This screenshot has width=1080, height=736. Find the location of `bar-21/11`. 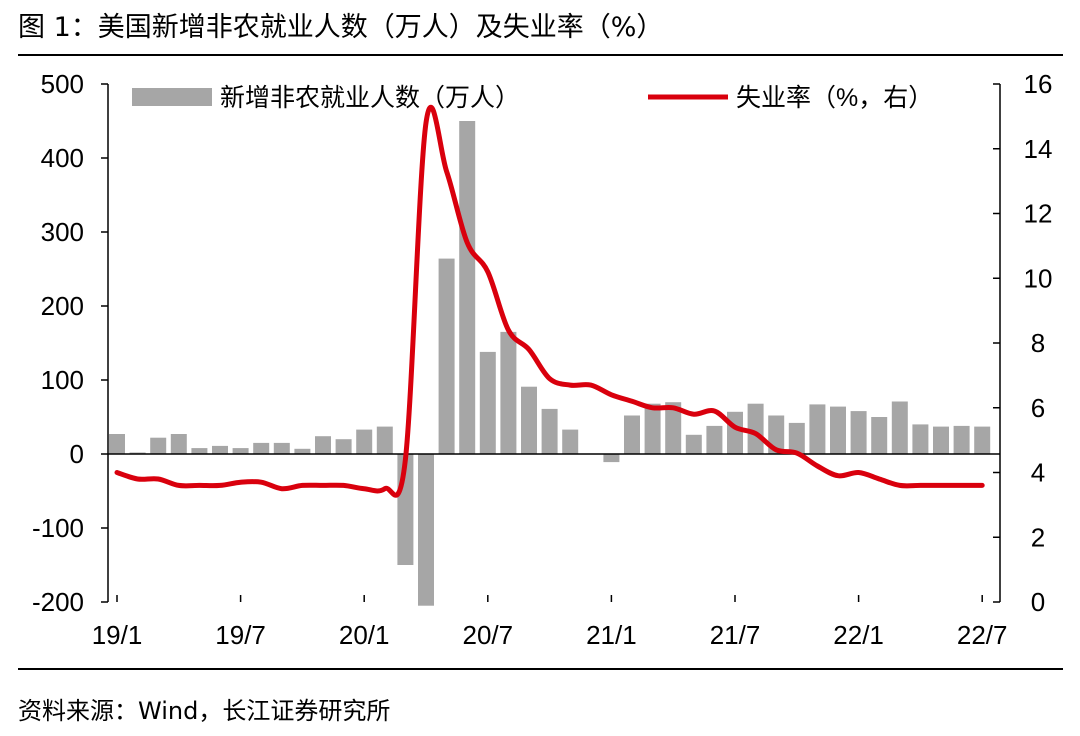

bar-21/11 is located at coordinates (817, 429).